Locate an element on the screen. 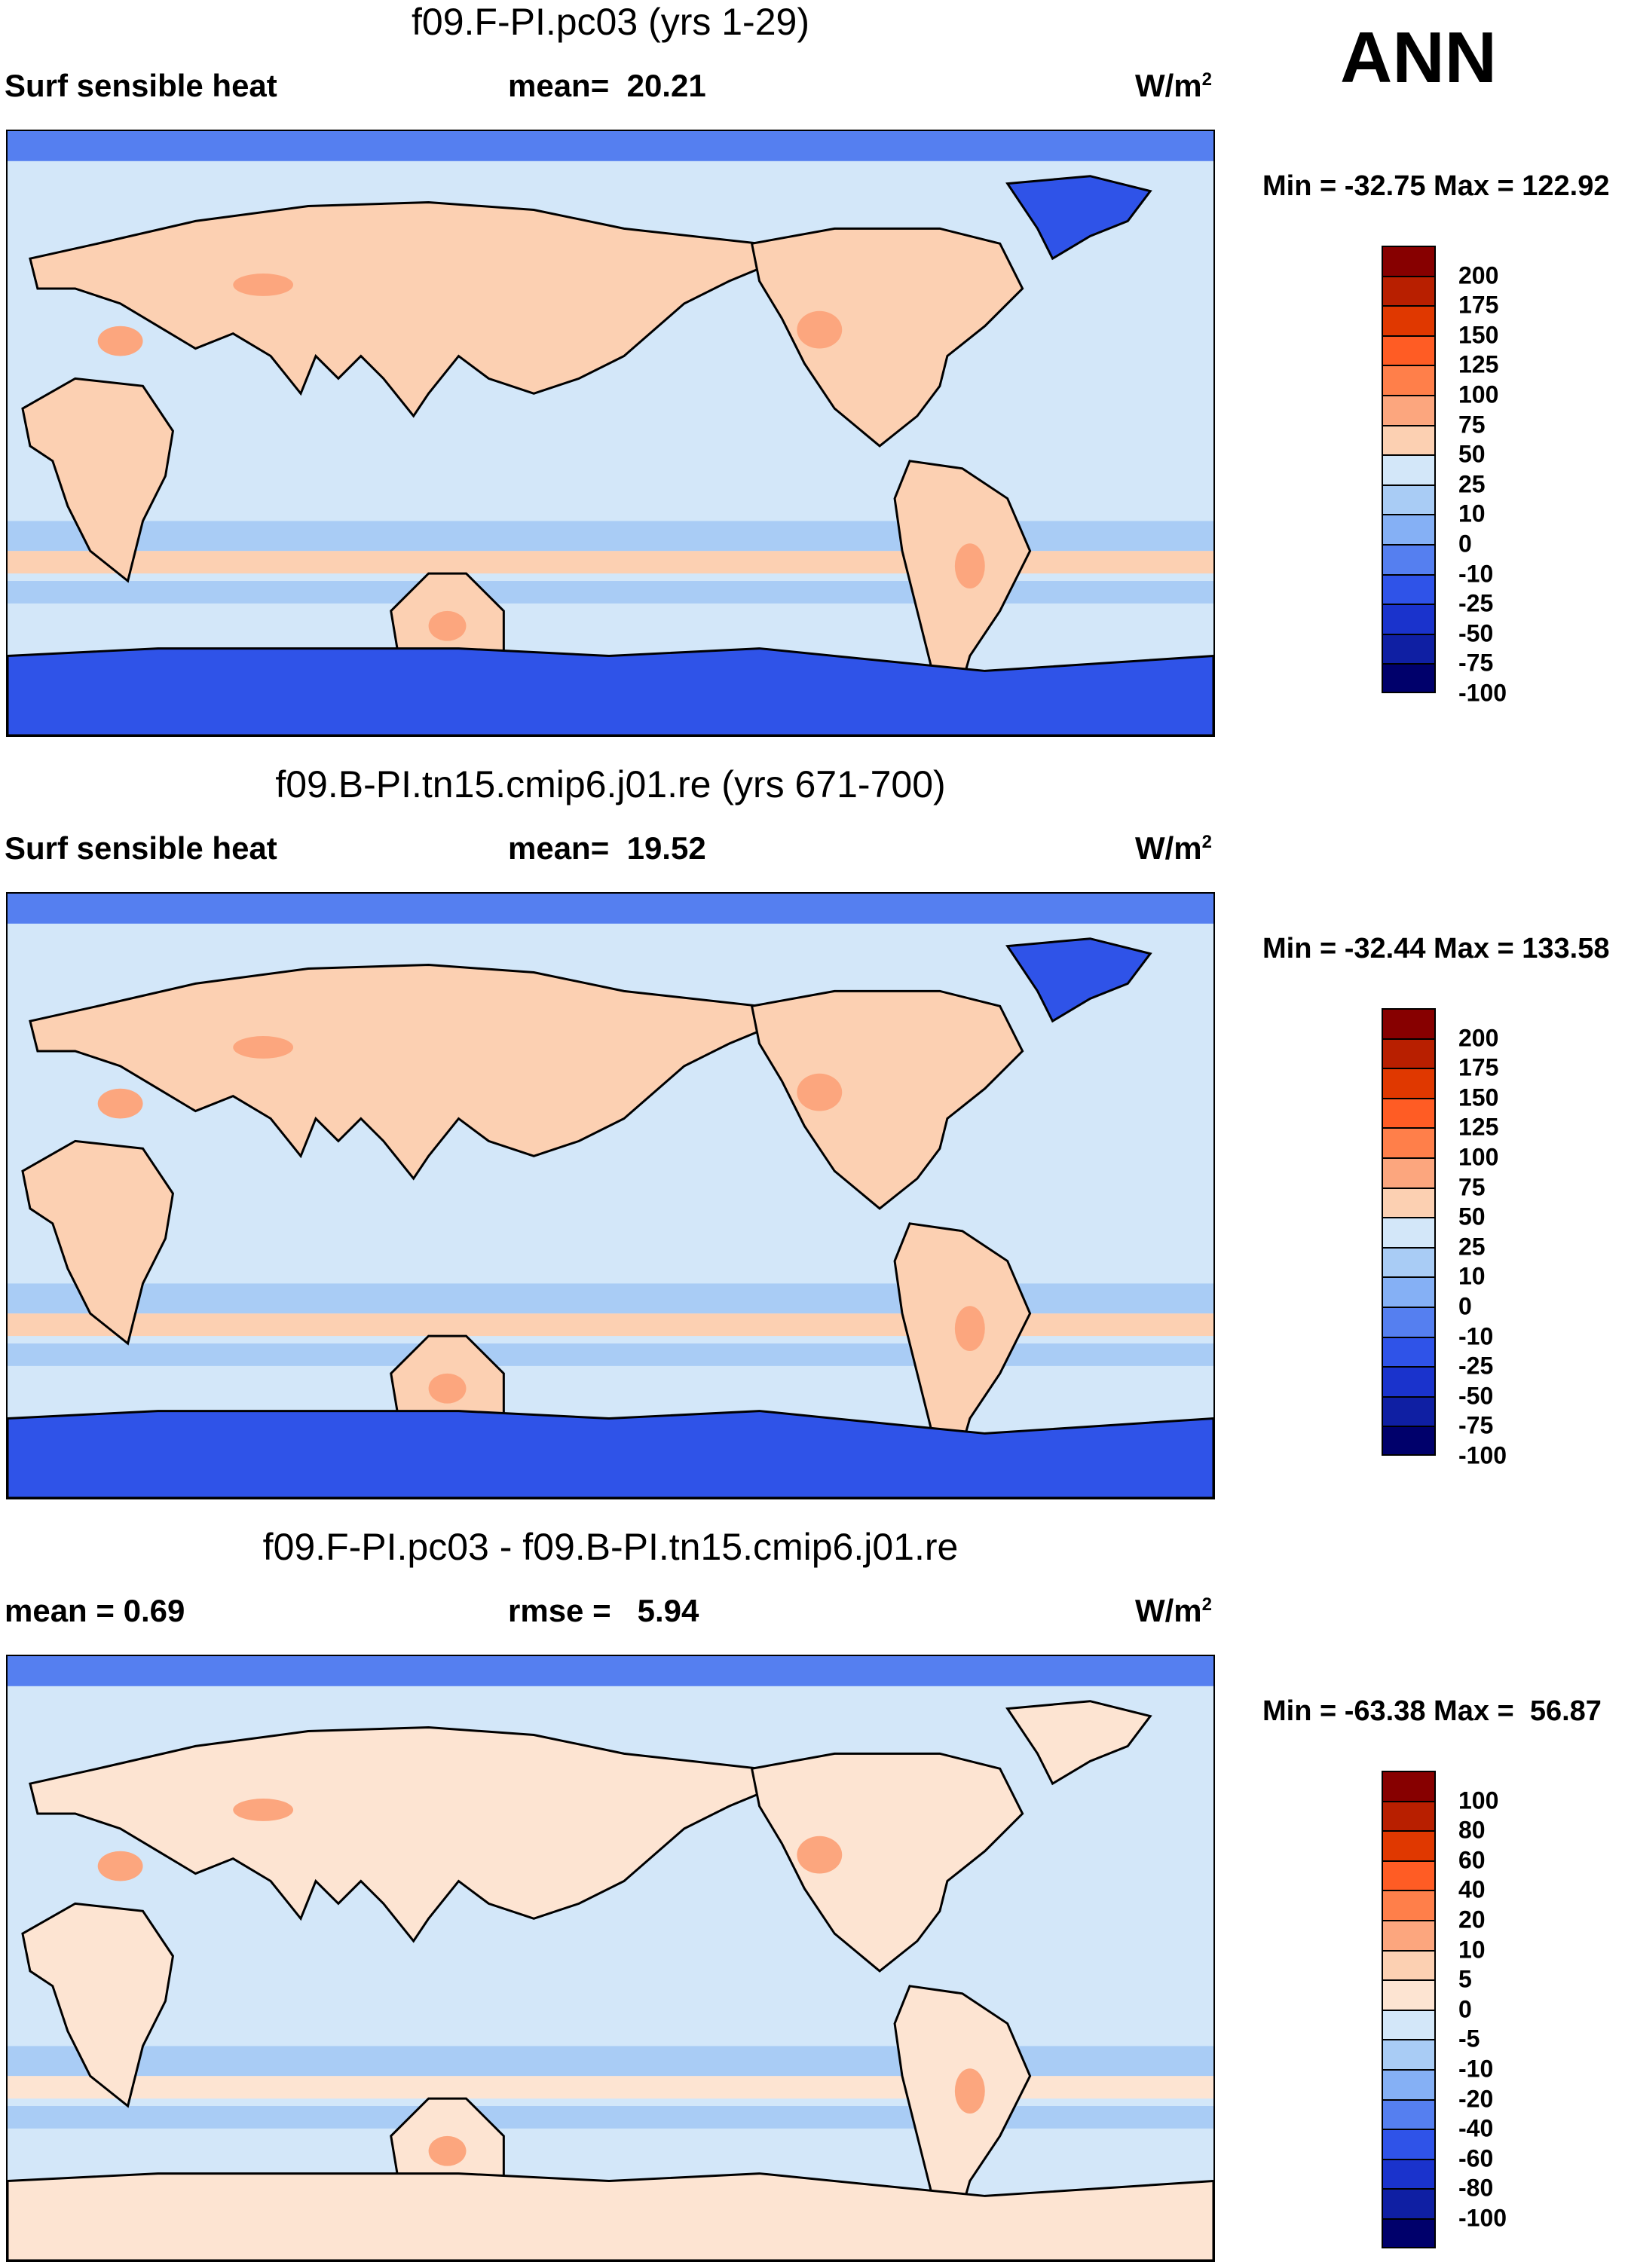 The width and height of the screenshot is (1628, 2268). colorbar-label: 80 is located at coordinates (1472, 1830).